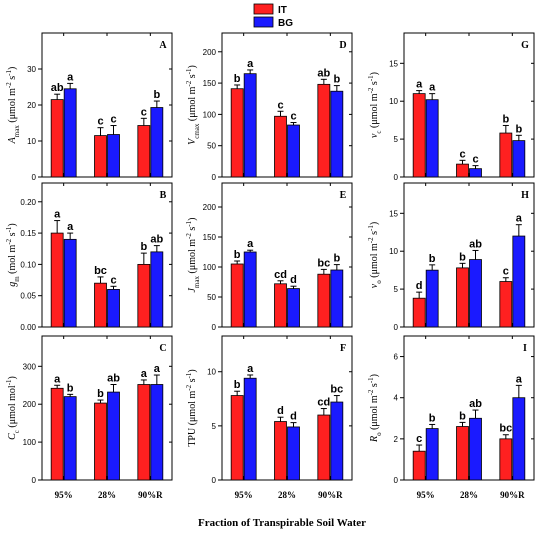  Describe the element at coordinates (13, 255) in the screenshot. I see `y-axis-label: gm (mol m-2 s-1)` at that location.